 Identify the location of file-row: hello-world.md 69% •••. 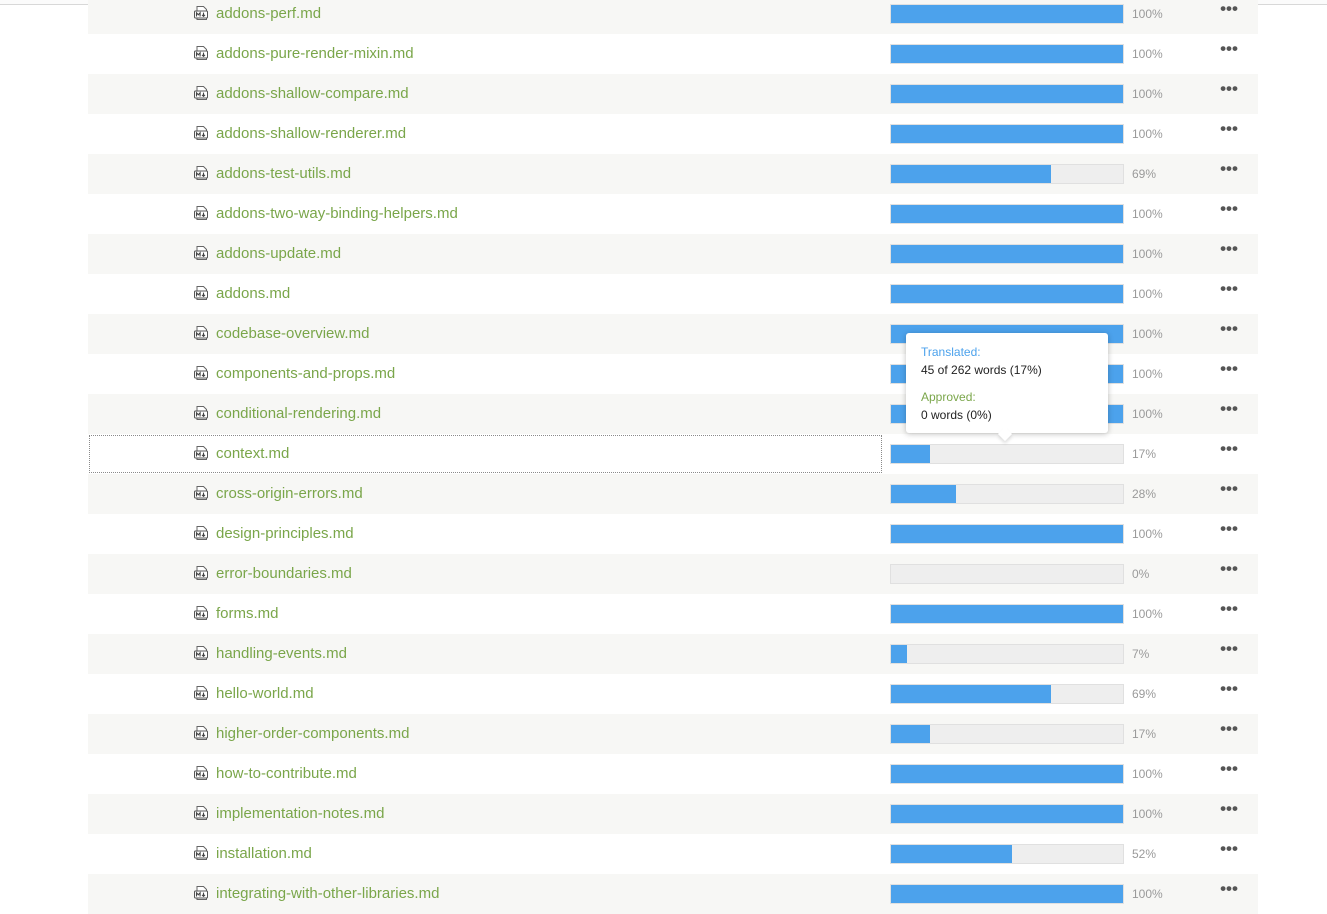
(673, 694).